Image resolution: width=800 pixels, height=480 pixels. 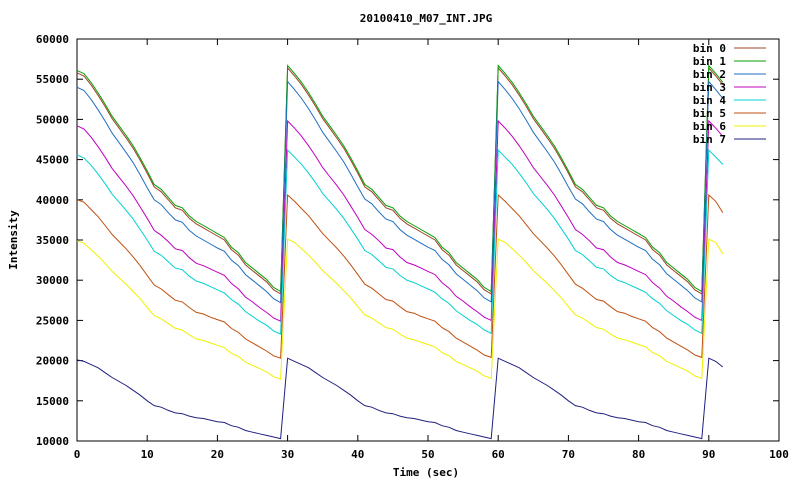 What do you see at coordinates (13, 240) in the screenshot?
I see `y-axis-label: Intensity` at bounding box center [13, 240].